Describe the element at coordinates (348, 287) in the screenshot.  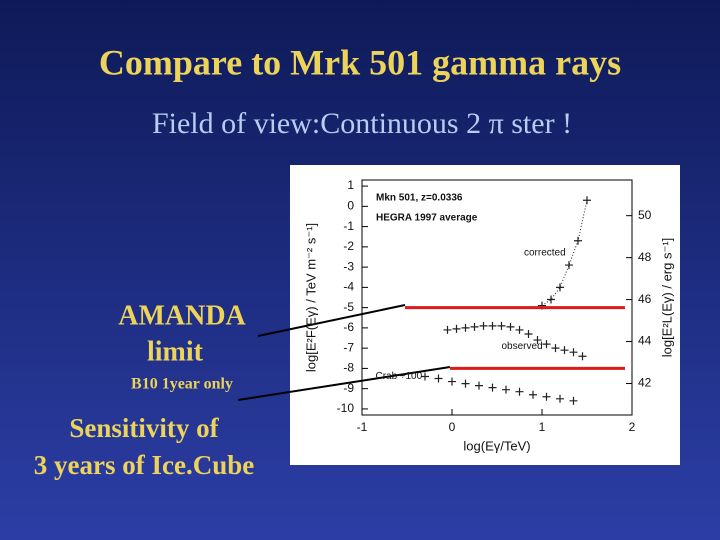
I see `y-tick-label: -4` at that location.